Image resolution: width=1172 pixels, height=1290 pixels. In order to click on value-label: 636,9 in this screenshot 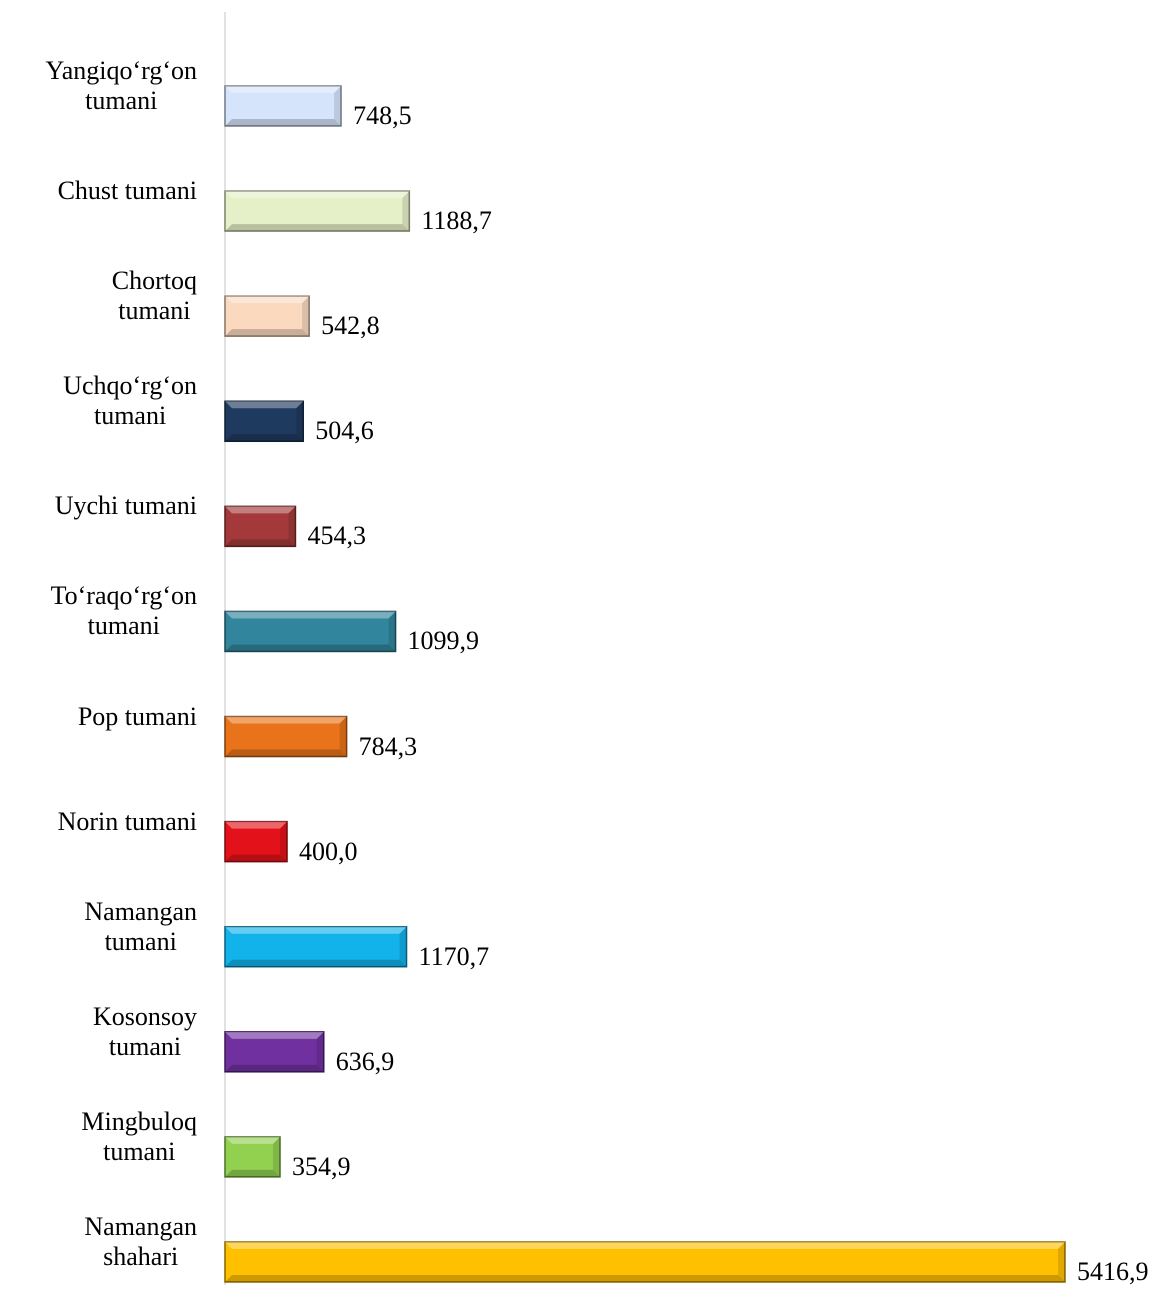, I will do `click(365, 1061)`.